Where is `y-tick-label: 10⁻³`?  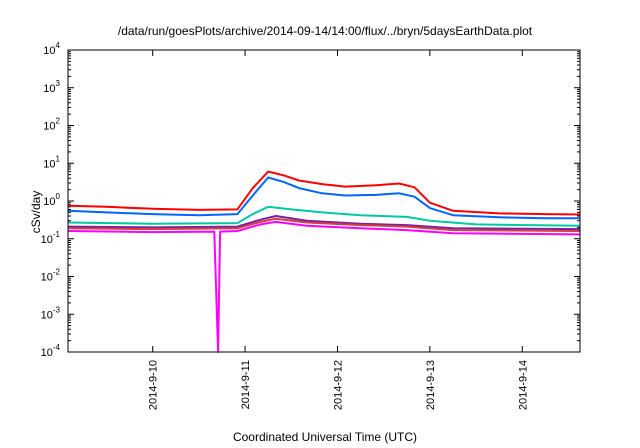 y-tick-label: 10⁻³ is located at coordinates (51, 313).